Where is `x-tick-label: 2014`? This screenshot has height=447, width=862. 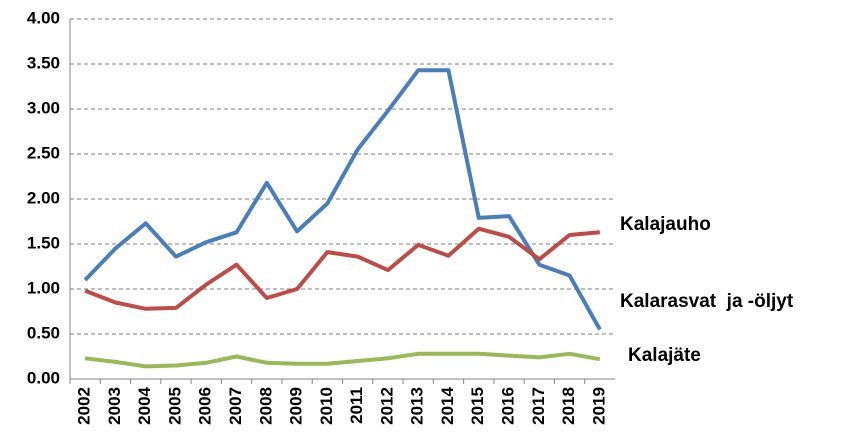 x-tick-label: 2014 is located at coordinates (447, 405).